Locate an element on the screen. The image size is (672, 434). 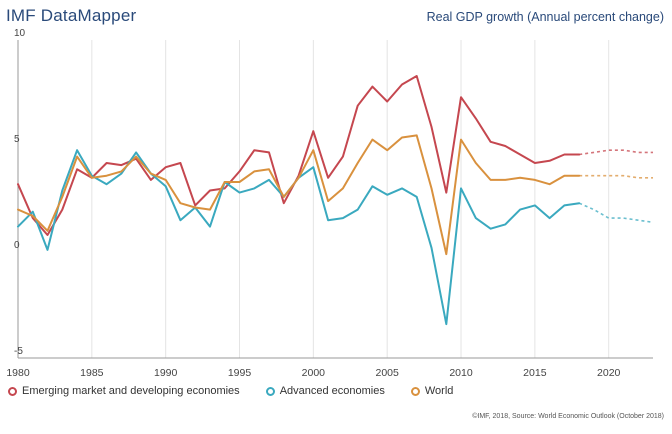
x-tick-label: 2020 is located at coordinates (609, 373).